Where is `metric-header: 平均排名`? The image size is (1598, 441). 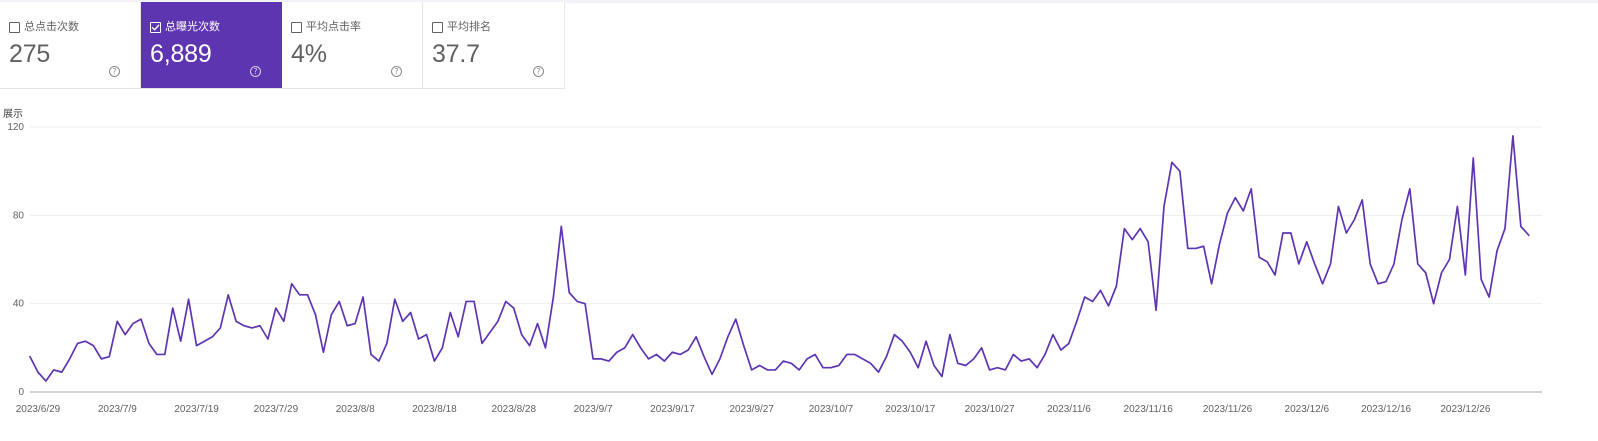 metric-header: 平均排名 is located at coordinates (461, 27).